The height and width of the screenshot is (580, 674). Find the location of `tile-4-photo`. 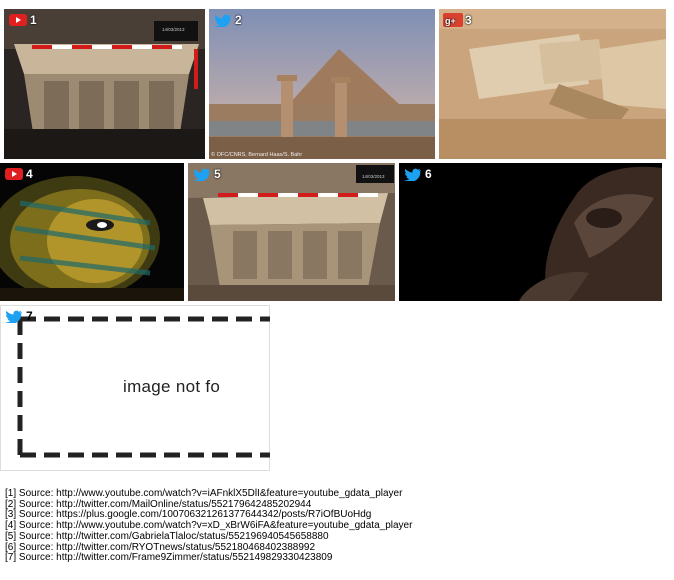

tile-4-photo is located at coordinates (92, 232).